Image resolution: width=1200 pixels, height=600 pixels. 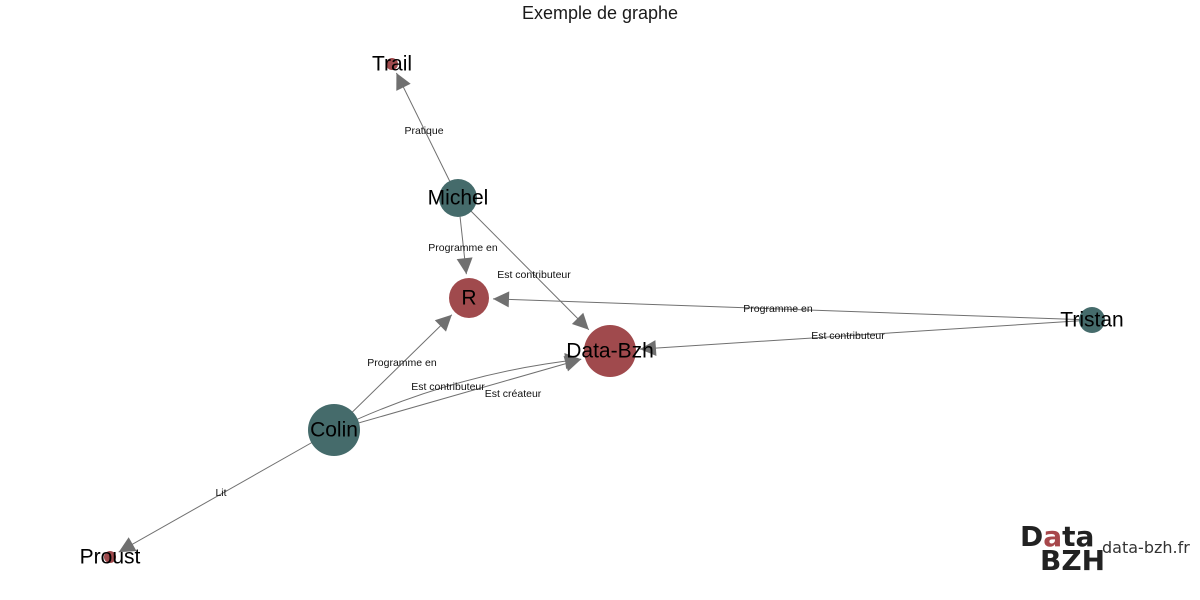 I want to click on node-michel, so click(x=458, y=198).